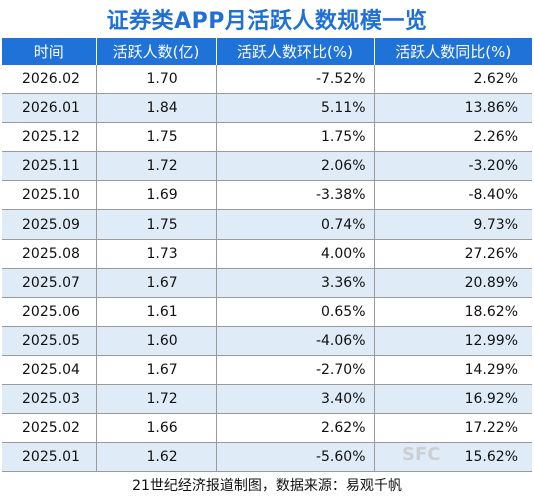 The width and height of the screenshot is (534, 500). What do you see at coordinates (49, 51) in the screenshot?
I see `column-header-time: 时间` at bounding box center [49, 51].